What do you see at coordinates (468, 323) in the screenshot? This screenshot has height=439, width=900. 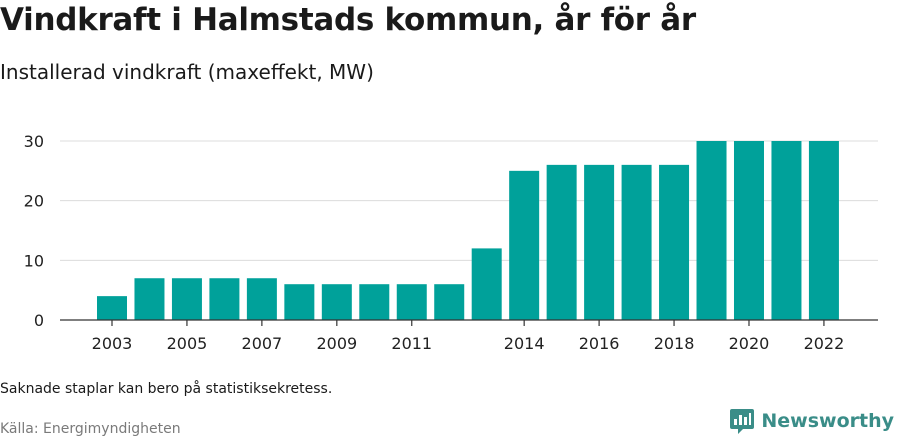 I see `x-axis-ticks` at bounding box center [468, 323].